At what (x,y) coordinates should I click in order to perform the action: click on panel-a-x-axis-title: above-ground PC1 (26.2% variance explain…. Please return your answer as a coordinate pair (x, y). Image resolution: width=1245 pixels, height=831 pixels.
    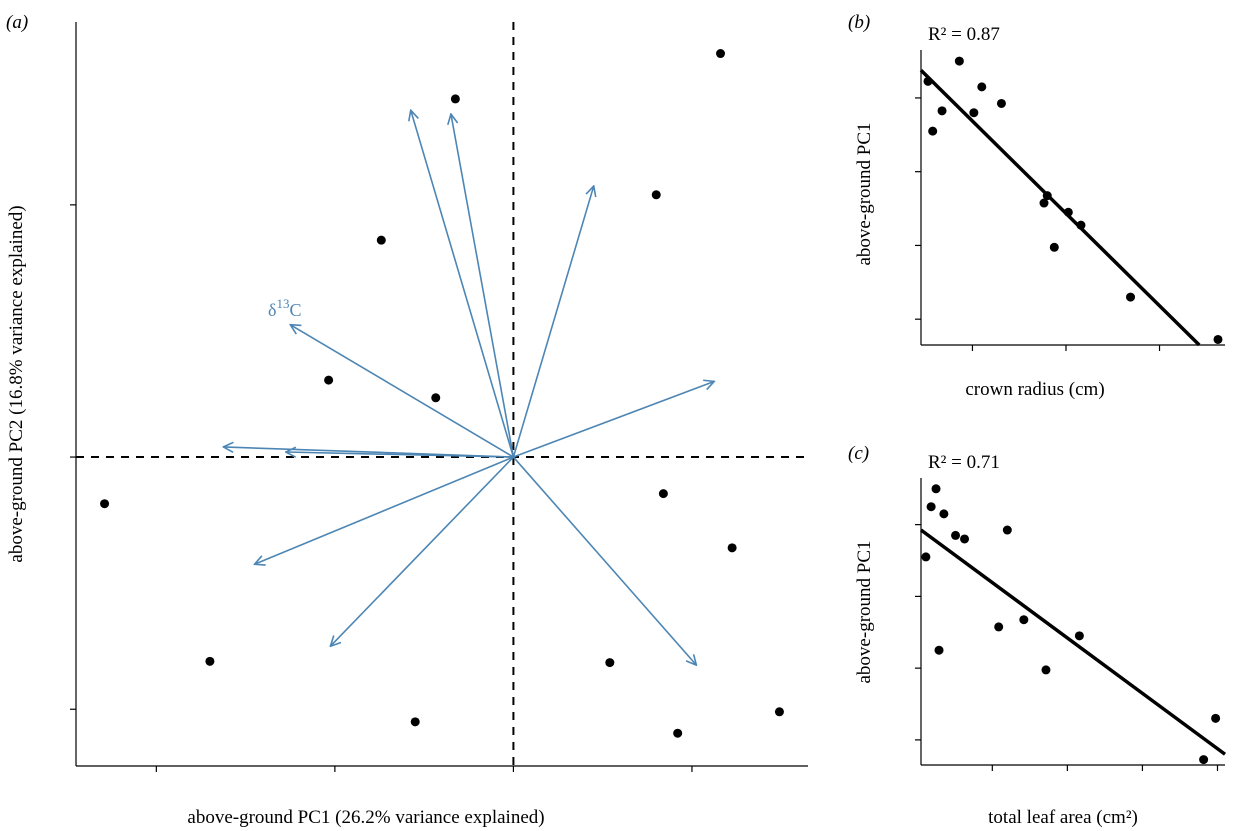
    Looking at the image, I should click on (365, 817).